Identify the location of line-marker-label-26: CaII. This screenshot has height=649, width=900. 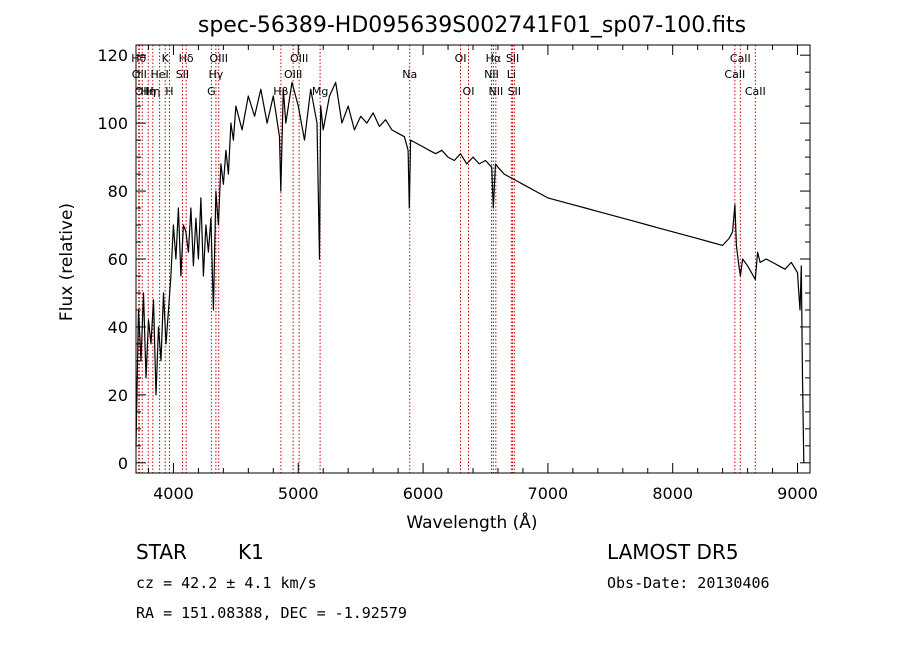
(734, 74).